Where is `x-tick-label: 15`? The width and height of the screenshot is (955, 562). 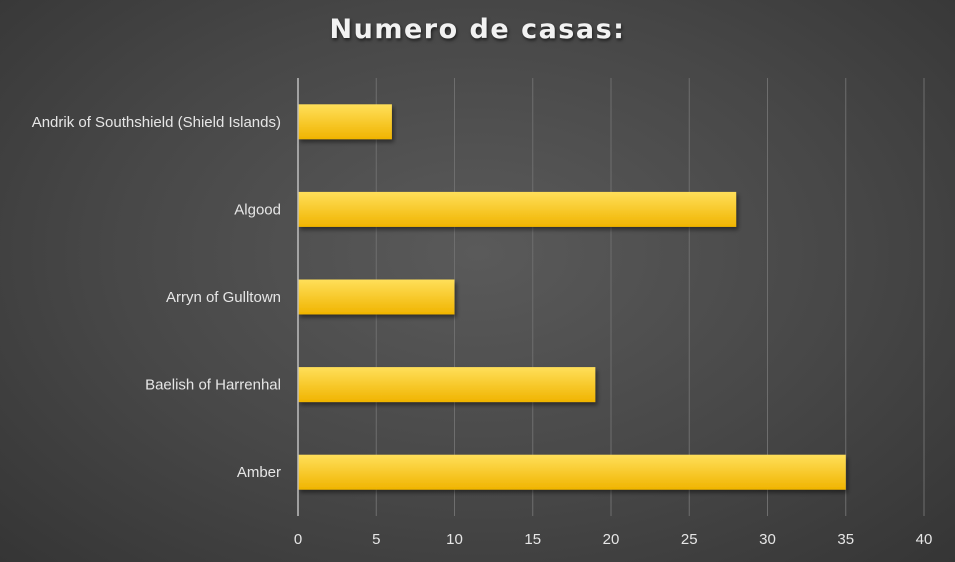 x-tick-label: 15 is located at coordinates (532, 539).